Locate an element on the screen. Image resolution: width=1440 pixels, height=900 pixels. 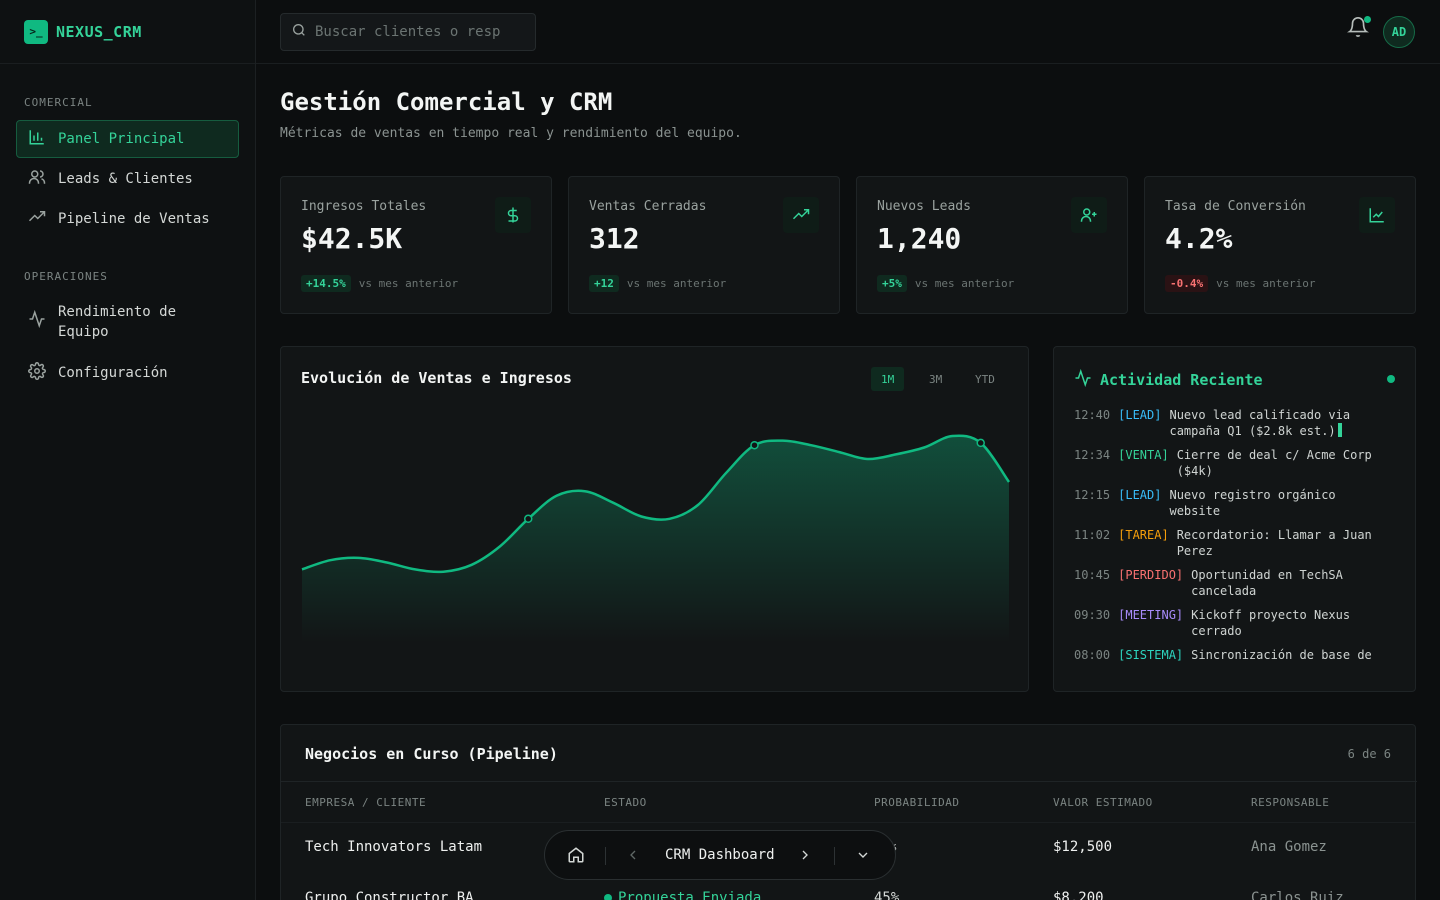
activity-tag: [LEAD] is located at coordinates (1140, 415).